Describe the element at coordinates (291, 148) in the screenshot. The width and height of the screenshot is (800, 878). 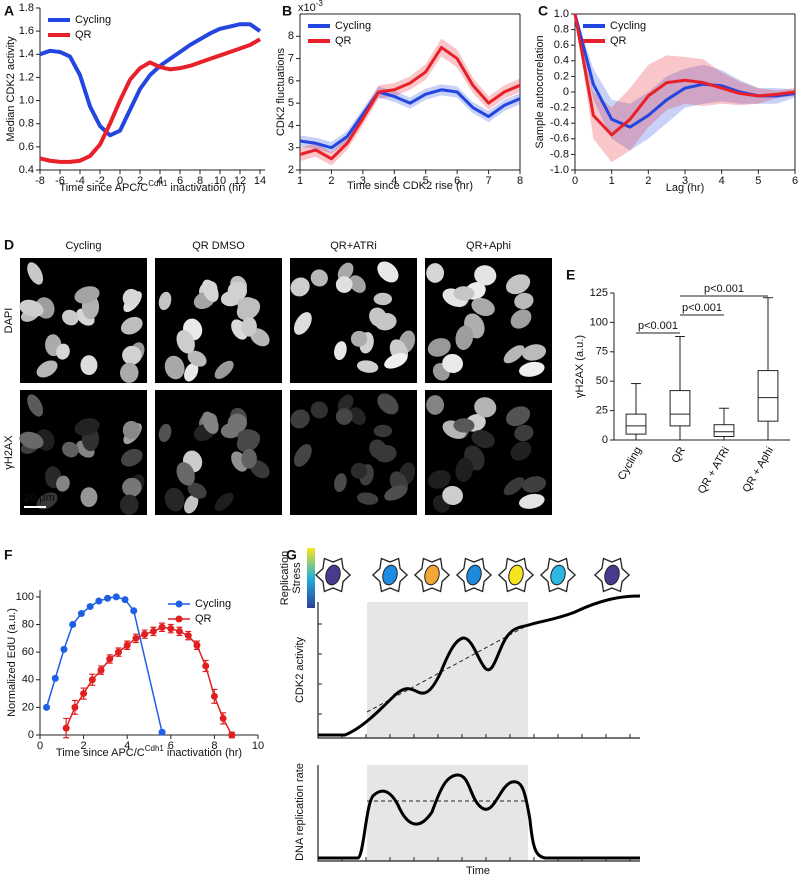
I see `y-tick-label: 3` at that location.